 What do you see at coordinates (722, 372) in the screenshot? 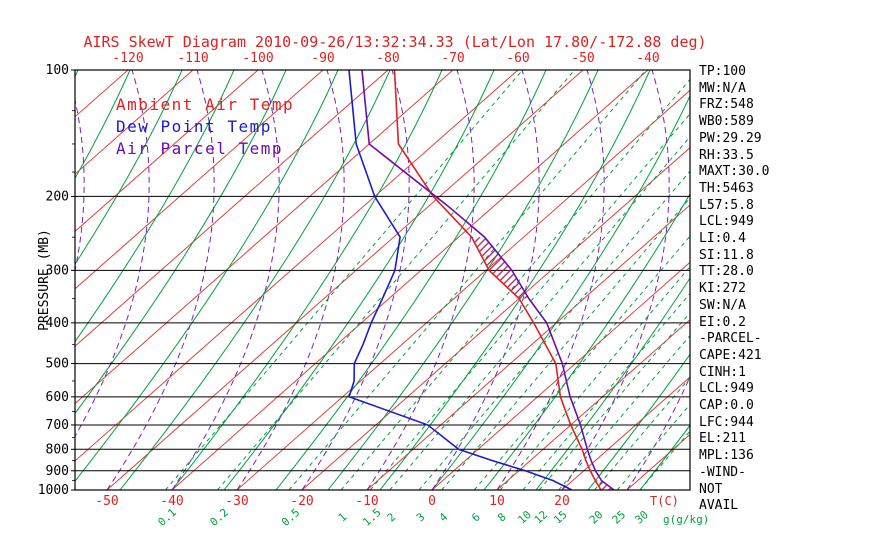
I see `stats-line: CINH:1` at bounding box center [722, 372].